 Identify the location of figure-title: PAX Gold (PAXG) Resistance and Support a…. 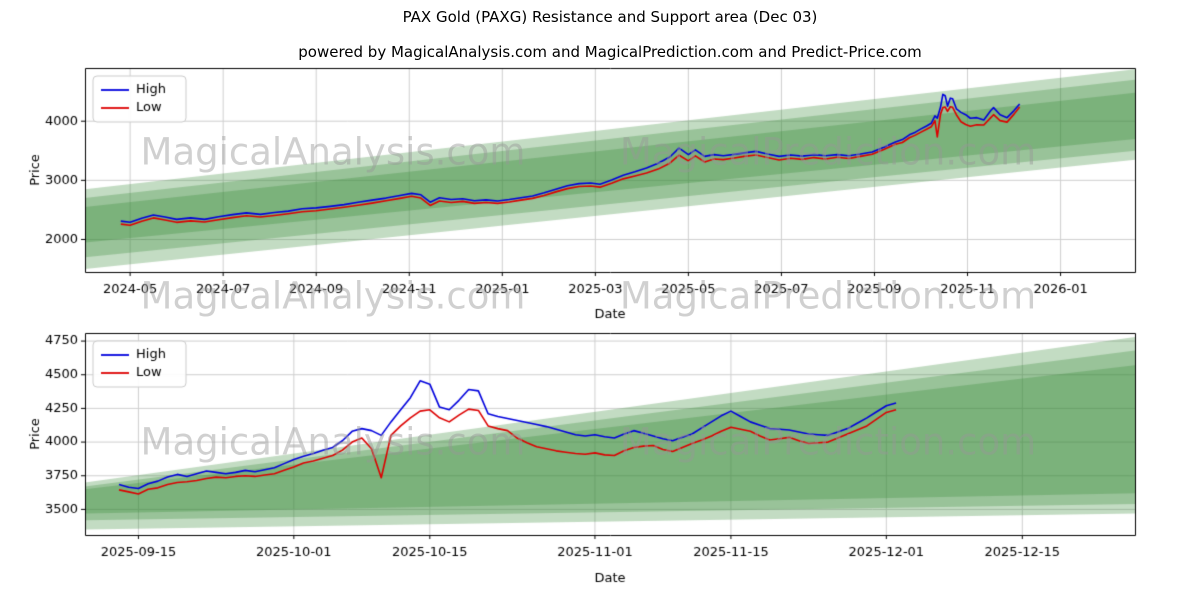
(610, 17).